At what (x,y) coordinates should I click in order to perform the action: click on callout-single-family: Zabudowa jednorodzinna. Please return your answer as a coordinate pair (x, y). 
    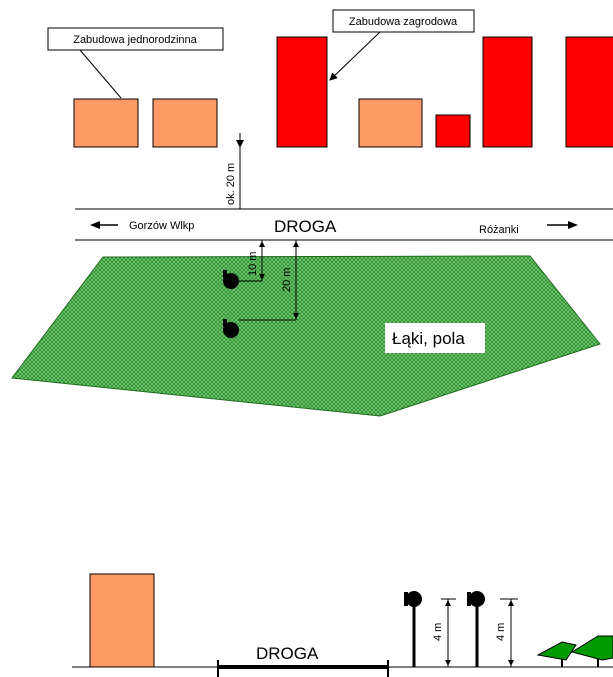
    Looking at the image, I should click on (135, 63).